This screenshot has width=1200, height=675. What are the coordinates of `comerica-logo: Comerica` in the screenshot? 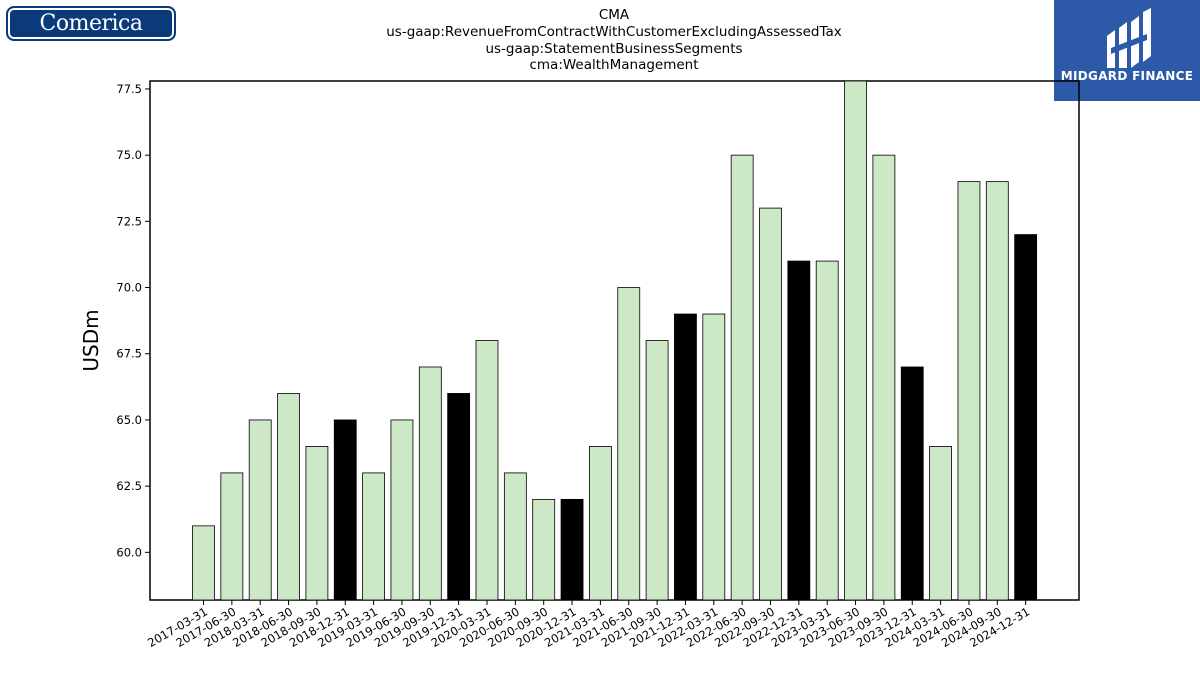 It's located at (91, 23).